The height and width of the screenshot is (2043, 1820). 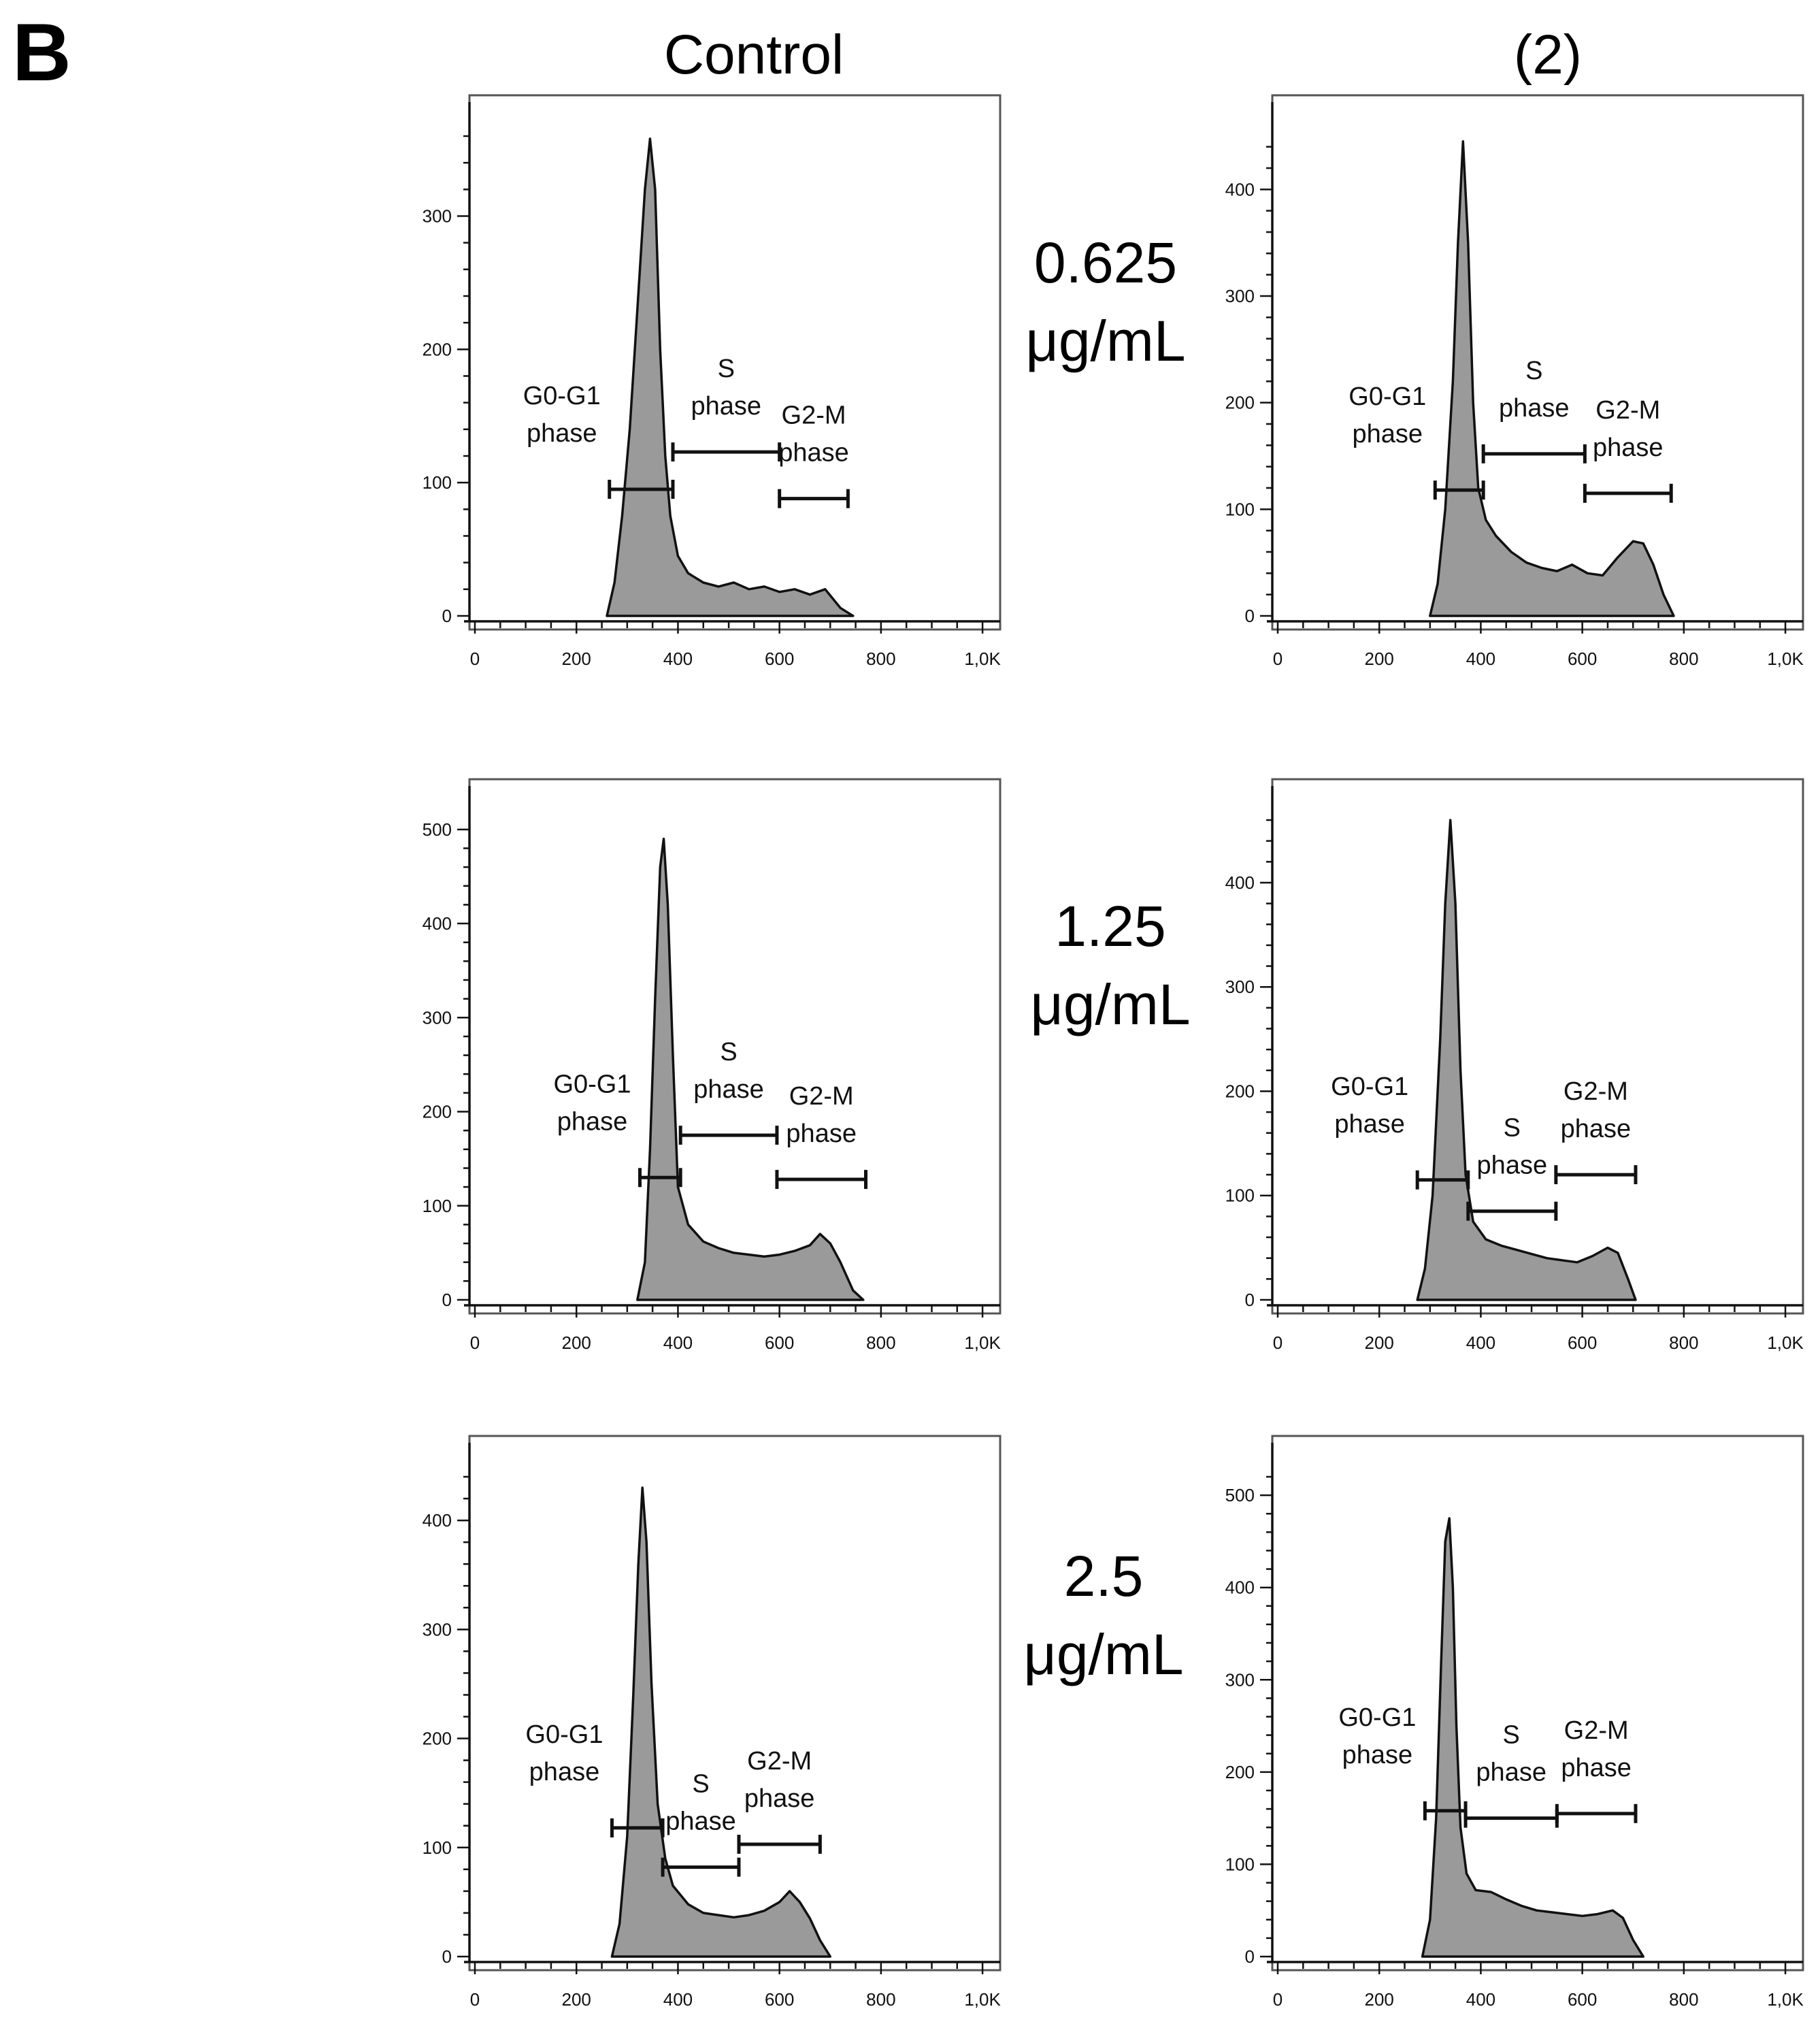 I want to click on row-label-concentration-3: 2.5, so click(x=1104, y=1576).